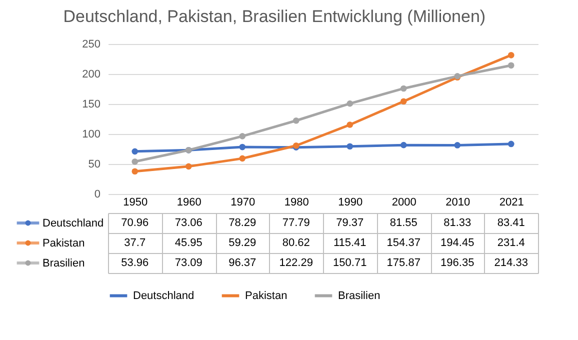 Image resolution: width=578 pixels, height=340 pixels. What do you see at coordinates (188, 243) in the screenshot?
I see `data-label: 45.95` at bounding box center [188, 243].